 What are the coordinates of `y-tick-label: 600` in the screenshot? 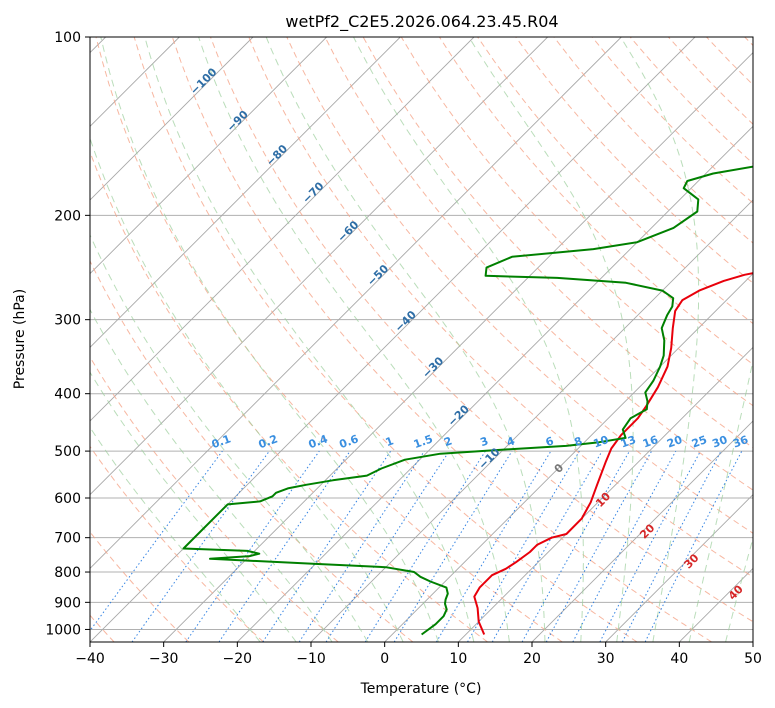 It's located at (67, 499).